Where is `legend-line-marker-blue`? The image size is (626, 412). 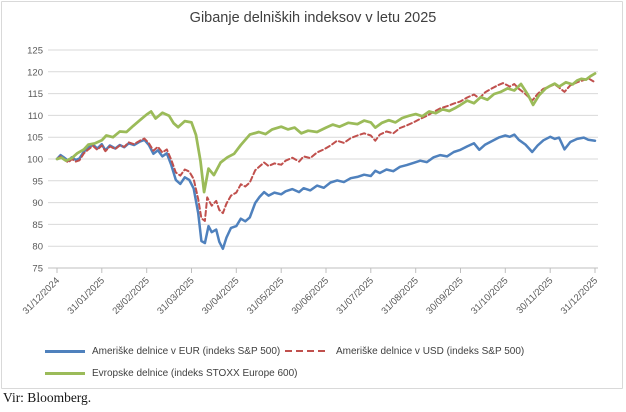
legend-line-marker-blue is located at coordinates (65, 351).